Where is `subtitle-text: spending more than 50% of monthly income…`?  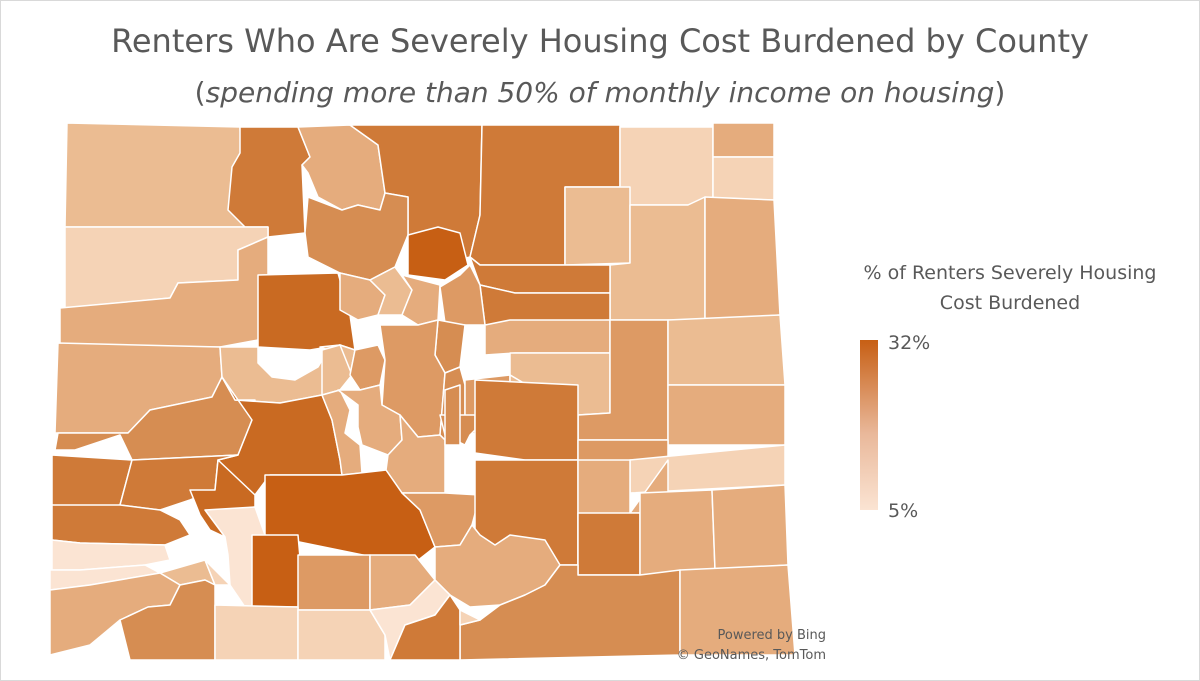
subtitle-text: spending more than 50% of monthly income… is located at coordinates (600, 92).